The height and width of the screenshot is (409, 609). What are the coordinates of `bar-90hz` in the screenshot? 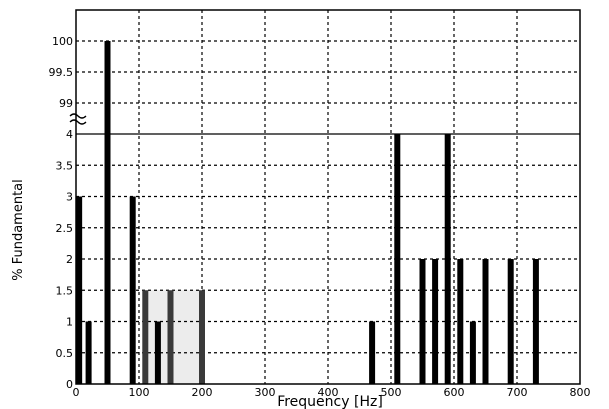 It's located at (132, 290).